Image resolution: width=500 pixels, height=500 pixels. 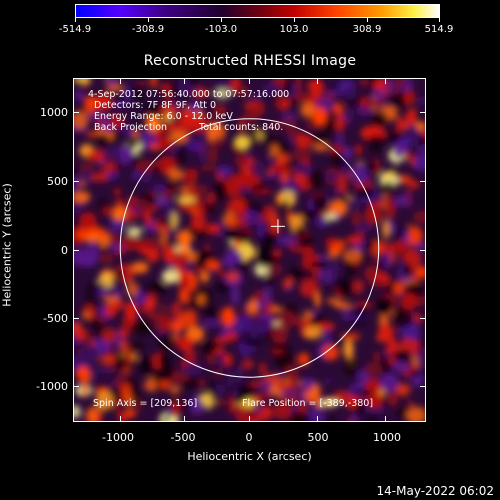 I want to click on y-tick-label: -500, so click(x=55, y=318).